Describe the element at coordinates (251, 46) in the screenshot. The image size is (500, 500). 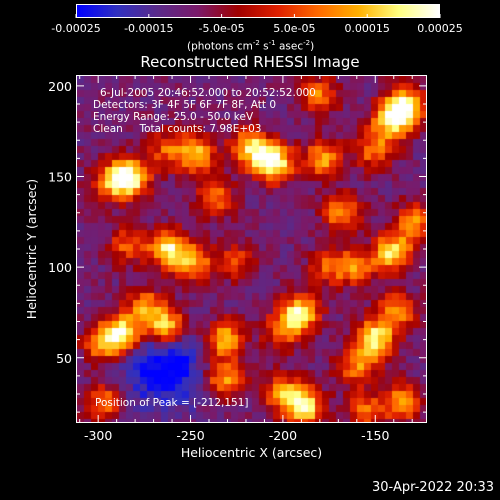
I see `colorbar-unit-label: (photons cm-2 s-1 asec-2)` at that location.